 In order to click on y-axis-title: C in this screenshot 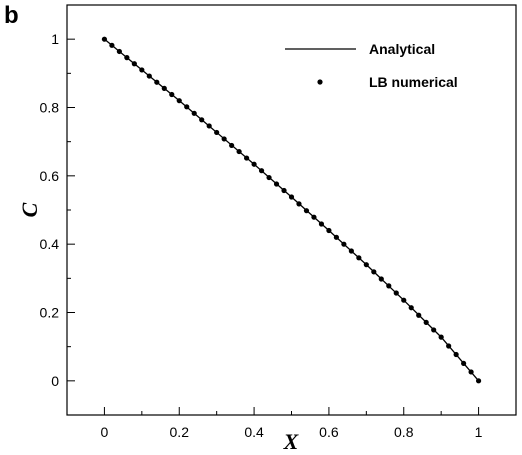, I will do `click(29, 209)`.